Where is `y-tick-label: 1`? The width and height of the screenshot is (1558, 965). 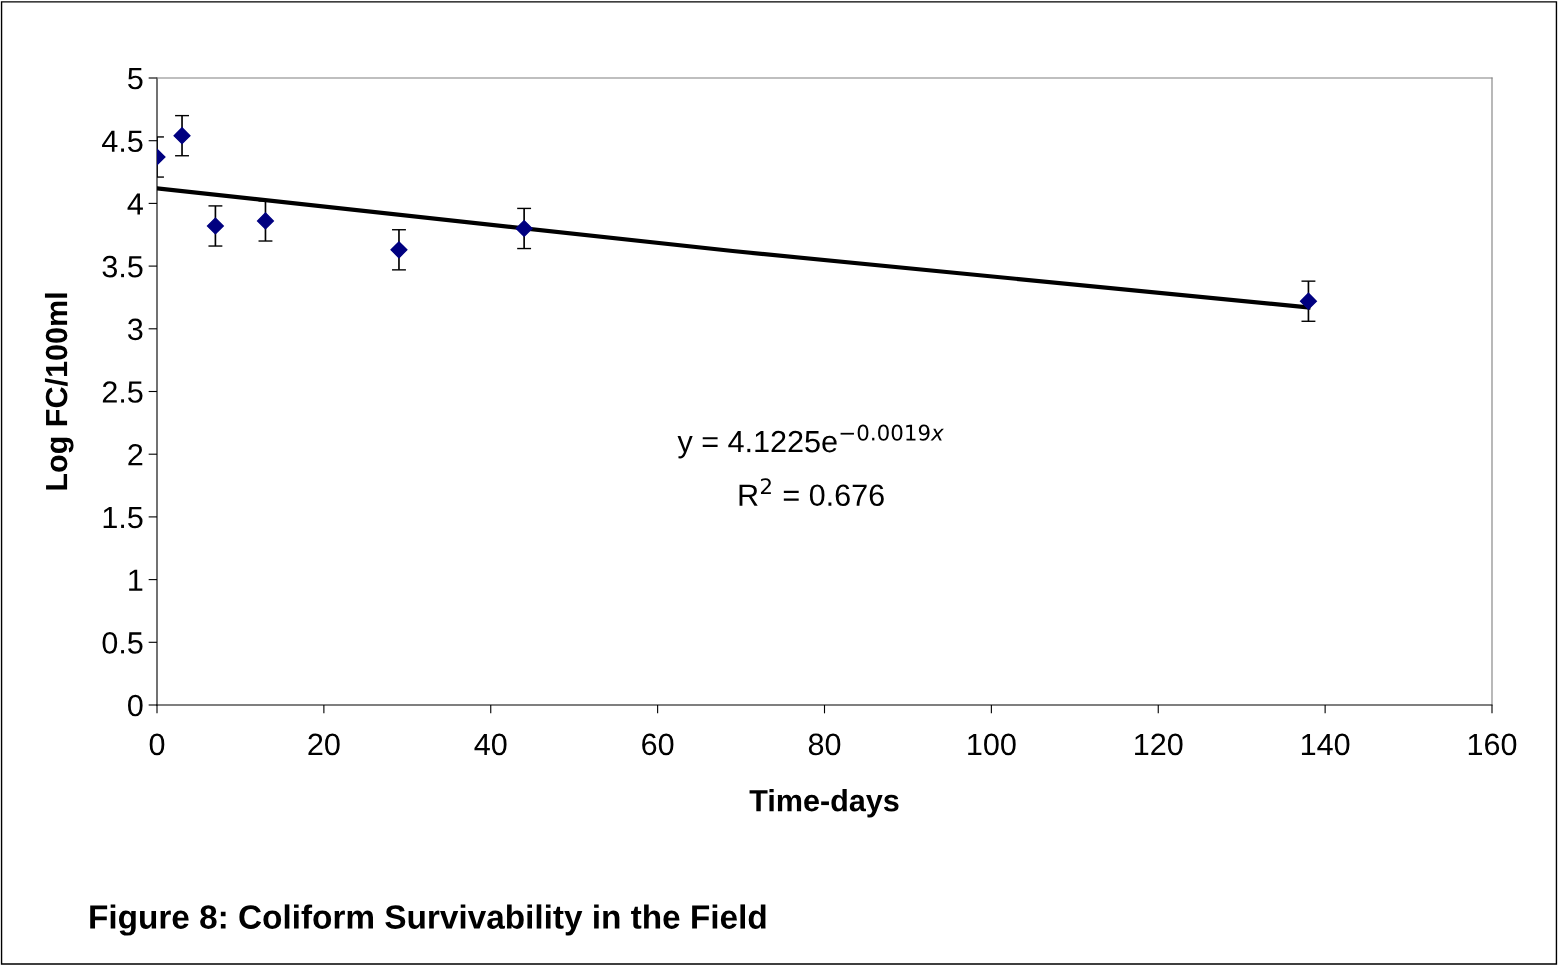
y-tick-label: 1 is located at coordinates (136, 580).